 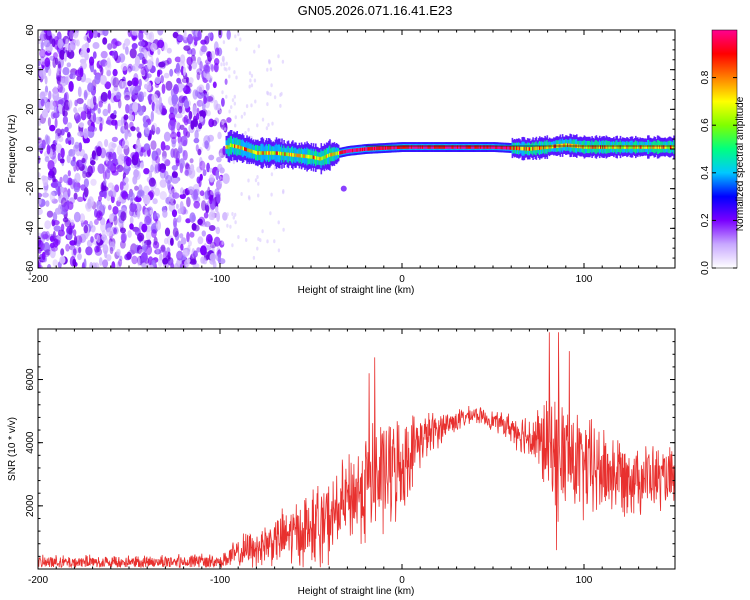 What do you see at coordinates (38, 279) in the screenshot?
I see `spectrogram-xtick-label: -200` at bounding box center [38, 279].